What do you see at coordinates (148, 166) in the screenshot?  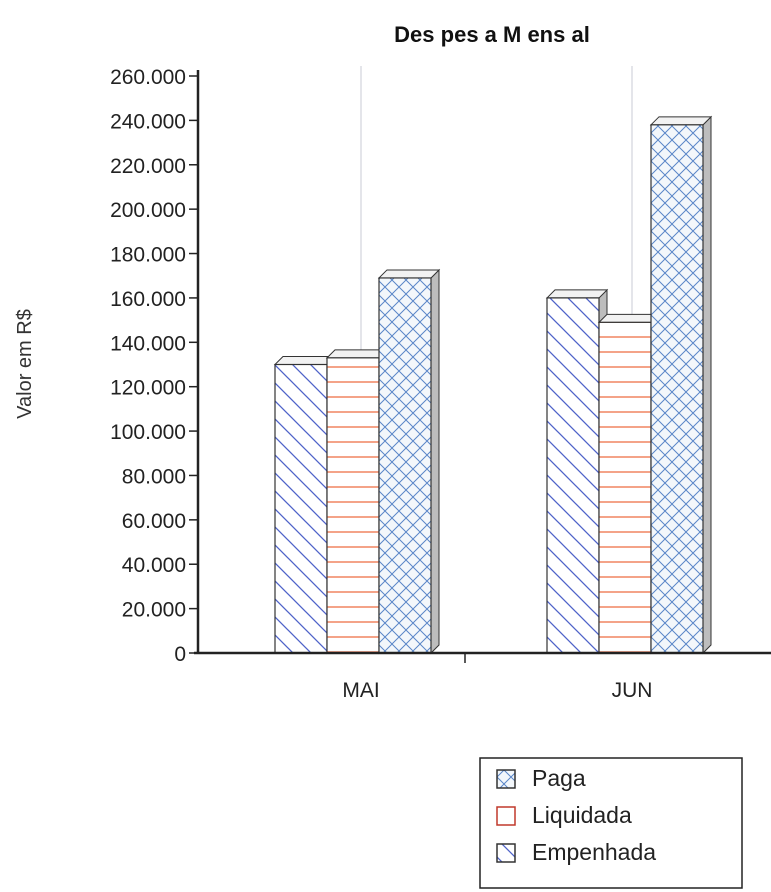 I see `y-tick-label: 220.000` at bounding box center [148, 166].